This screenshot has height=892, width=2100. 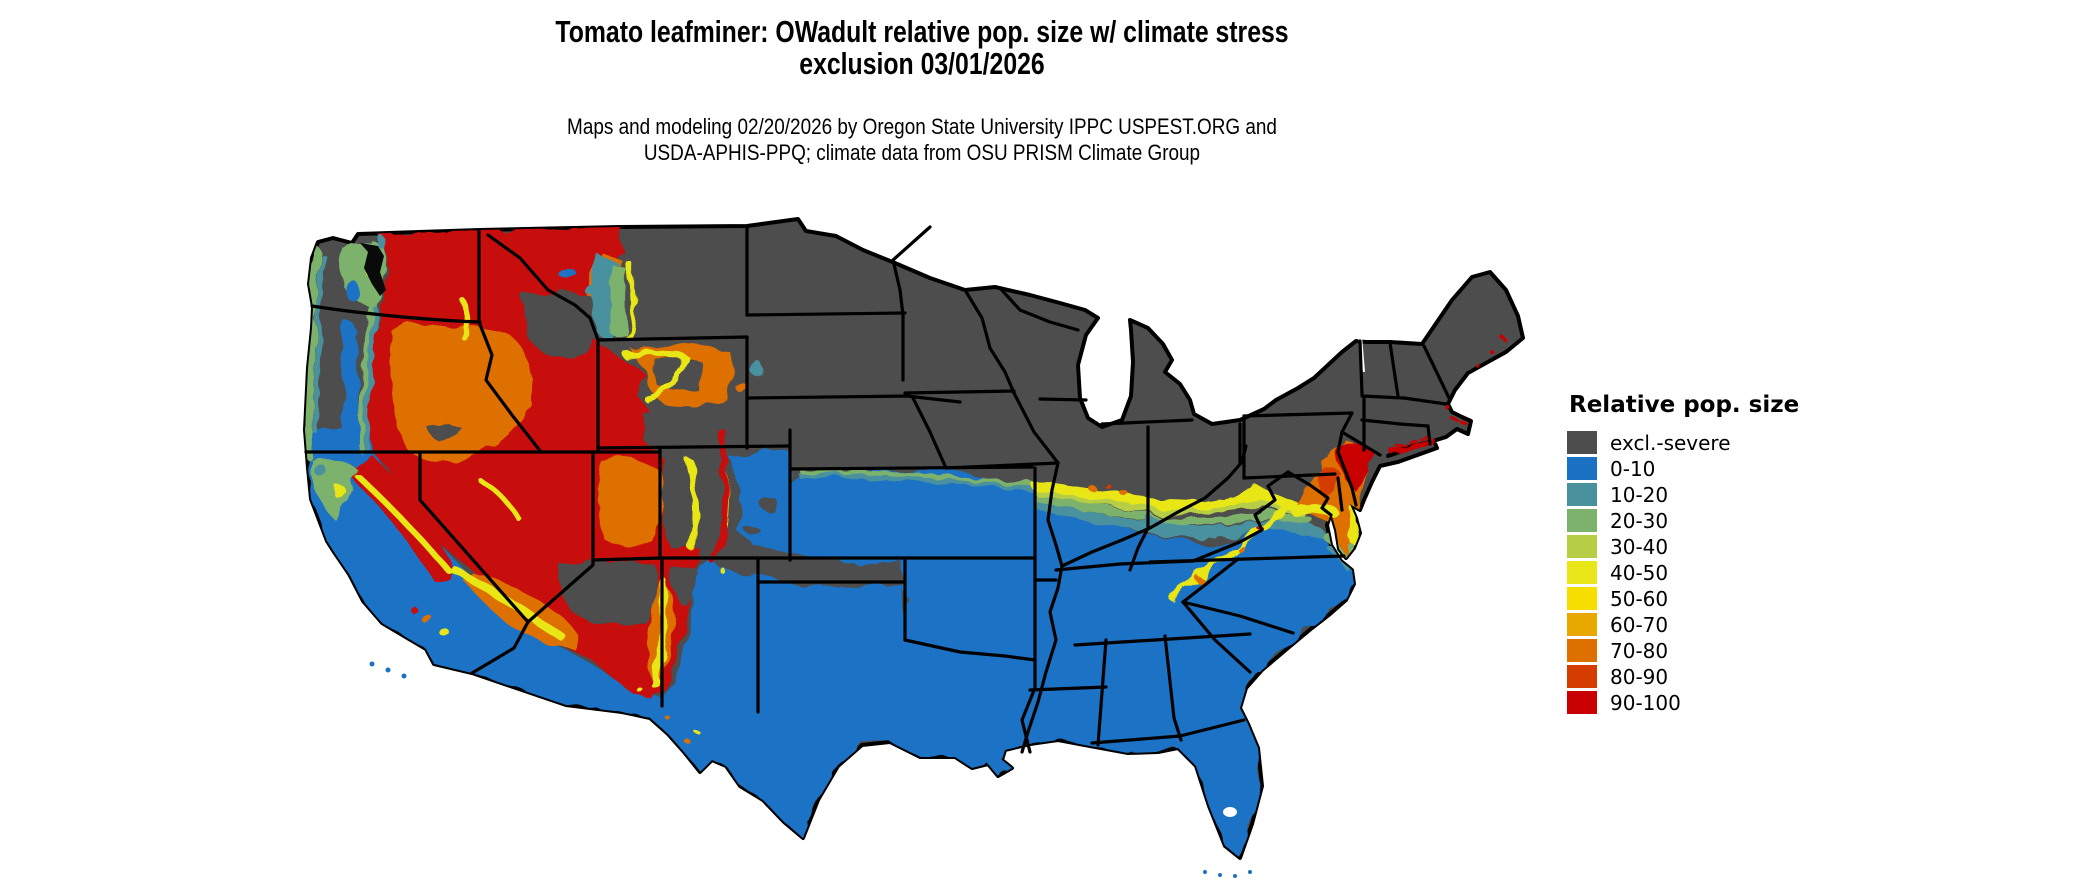 I want to click on legend-item-40-50: 40-50, so click(x=1683, y=572).